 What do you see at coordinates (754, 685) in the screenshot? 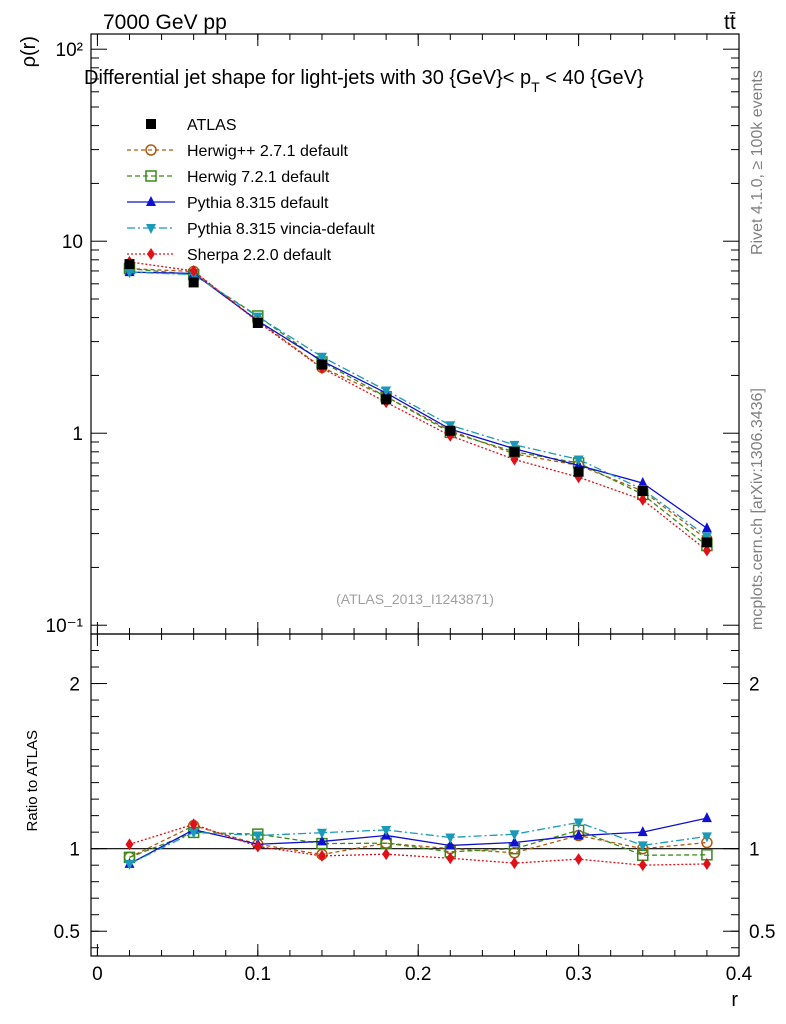
I see `ratio-tick-label-right: 2` at bounding box center [754, 685].